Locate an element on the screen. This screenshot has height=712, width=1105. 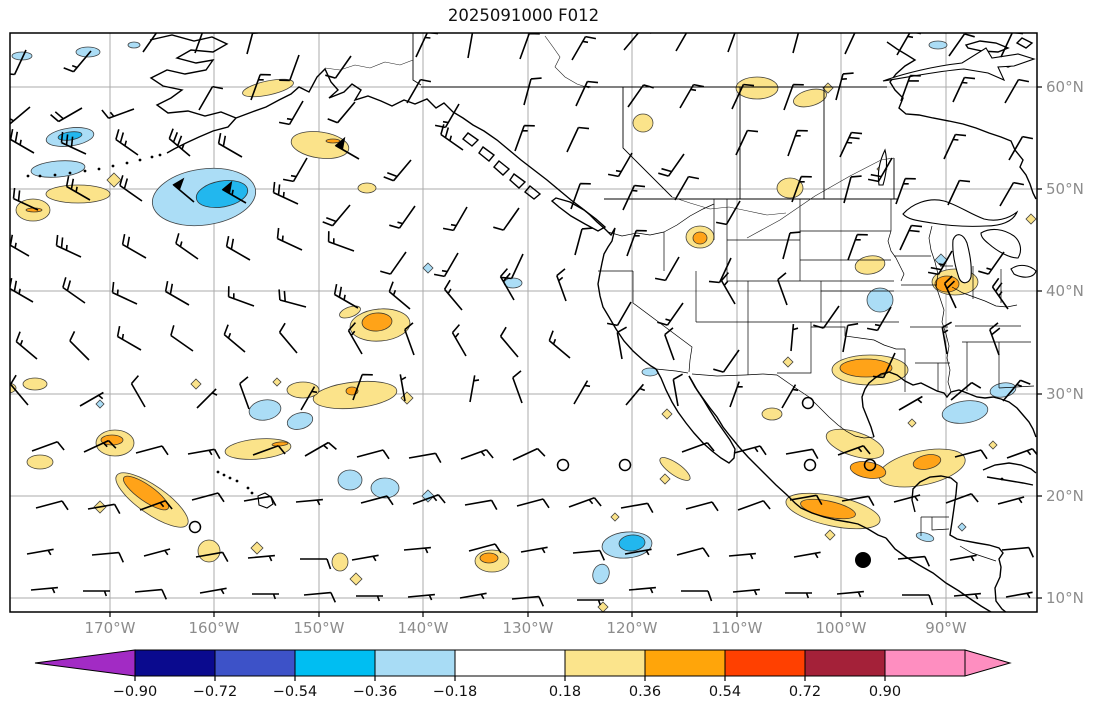
colorbar-segment is located at coordinates (335, 663).